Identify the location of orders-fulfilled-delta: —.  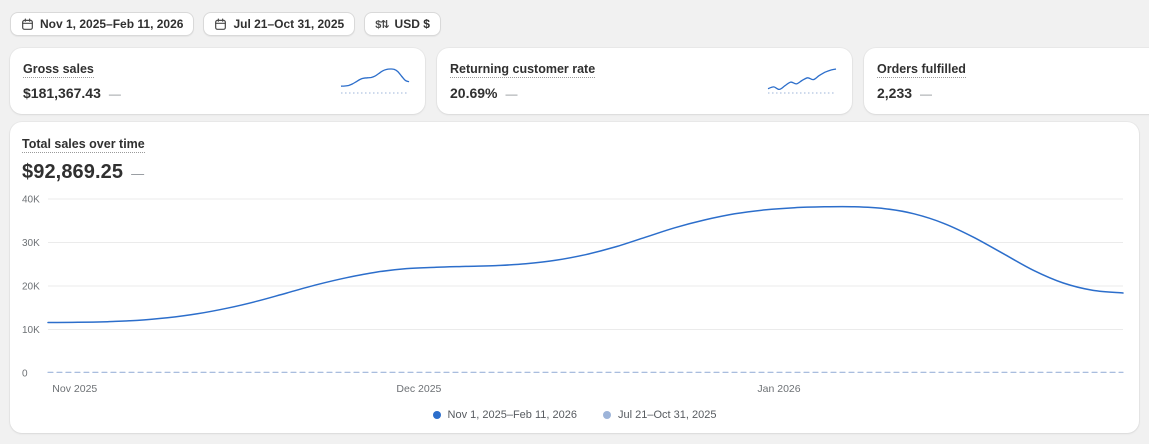
(926, 94).